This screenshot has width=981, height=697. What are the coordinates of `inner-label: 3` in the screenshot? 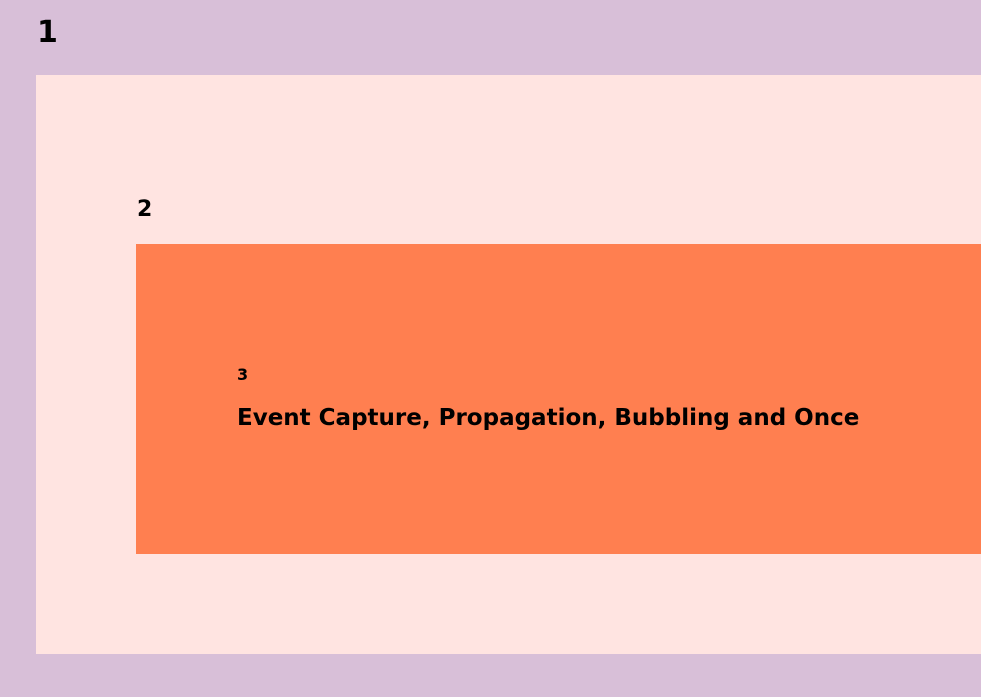 It's located at (243, 374).